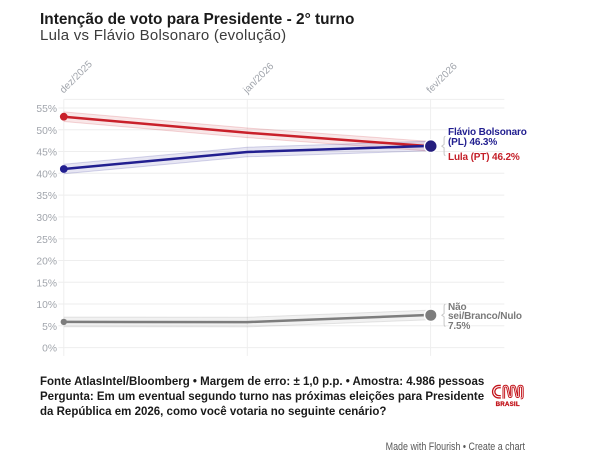 The height and width of the screenshot is (459, 600). What do you see at coordinates (46, 283) in the screenshot?
I see `svg-text: 15%` at bounding box center [46, 283].